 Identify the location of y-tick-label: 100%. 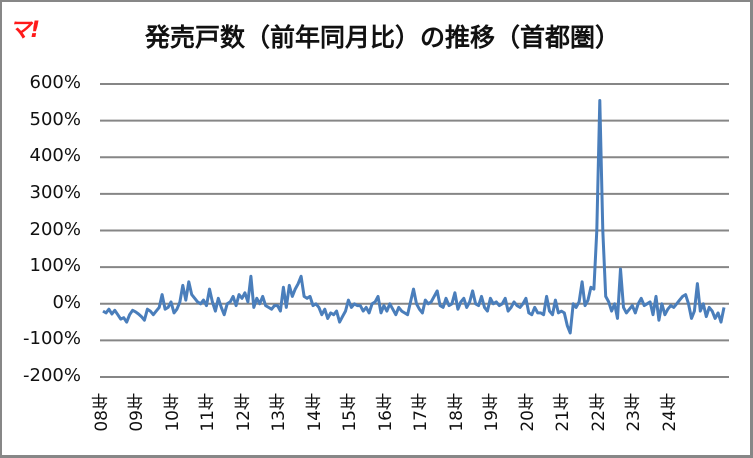
(55, 266).